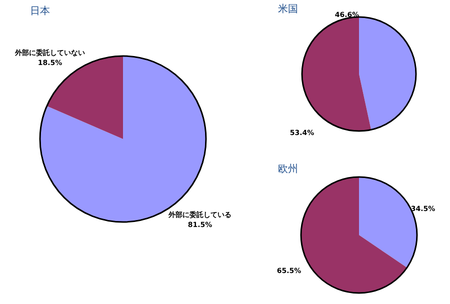  What do you see at coordinates (288, 169) in the screenshot?
I see `chart-title: 欧州` at bounding box center [288, 169].